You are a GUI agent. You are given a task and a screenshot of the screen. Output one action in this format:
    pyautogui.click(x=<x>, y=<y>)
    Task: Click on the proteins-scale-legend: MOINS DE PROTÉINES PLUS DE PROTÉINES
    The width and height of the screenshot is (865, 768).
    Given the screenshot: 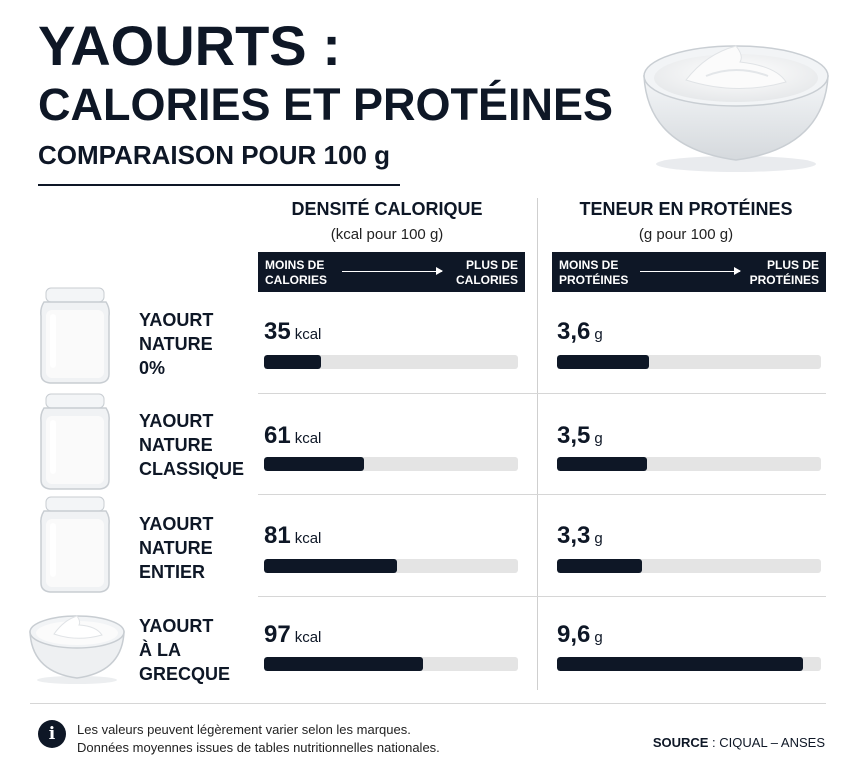 What is the action you would take?
    pyautogui.click(x=689, y=272)
    